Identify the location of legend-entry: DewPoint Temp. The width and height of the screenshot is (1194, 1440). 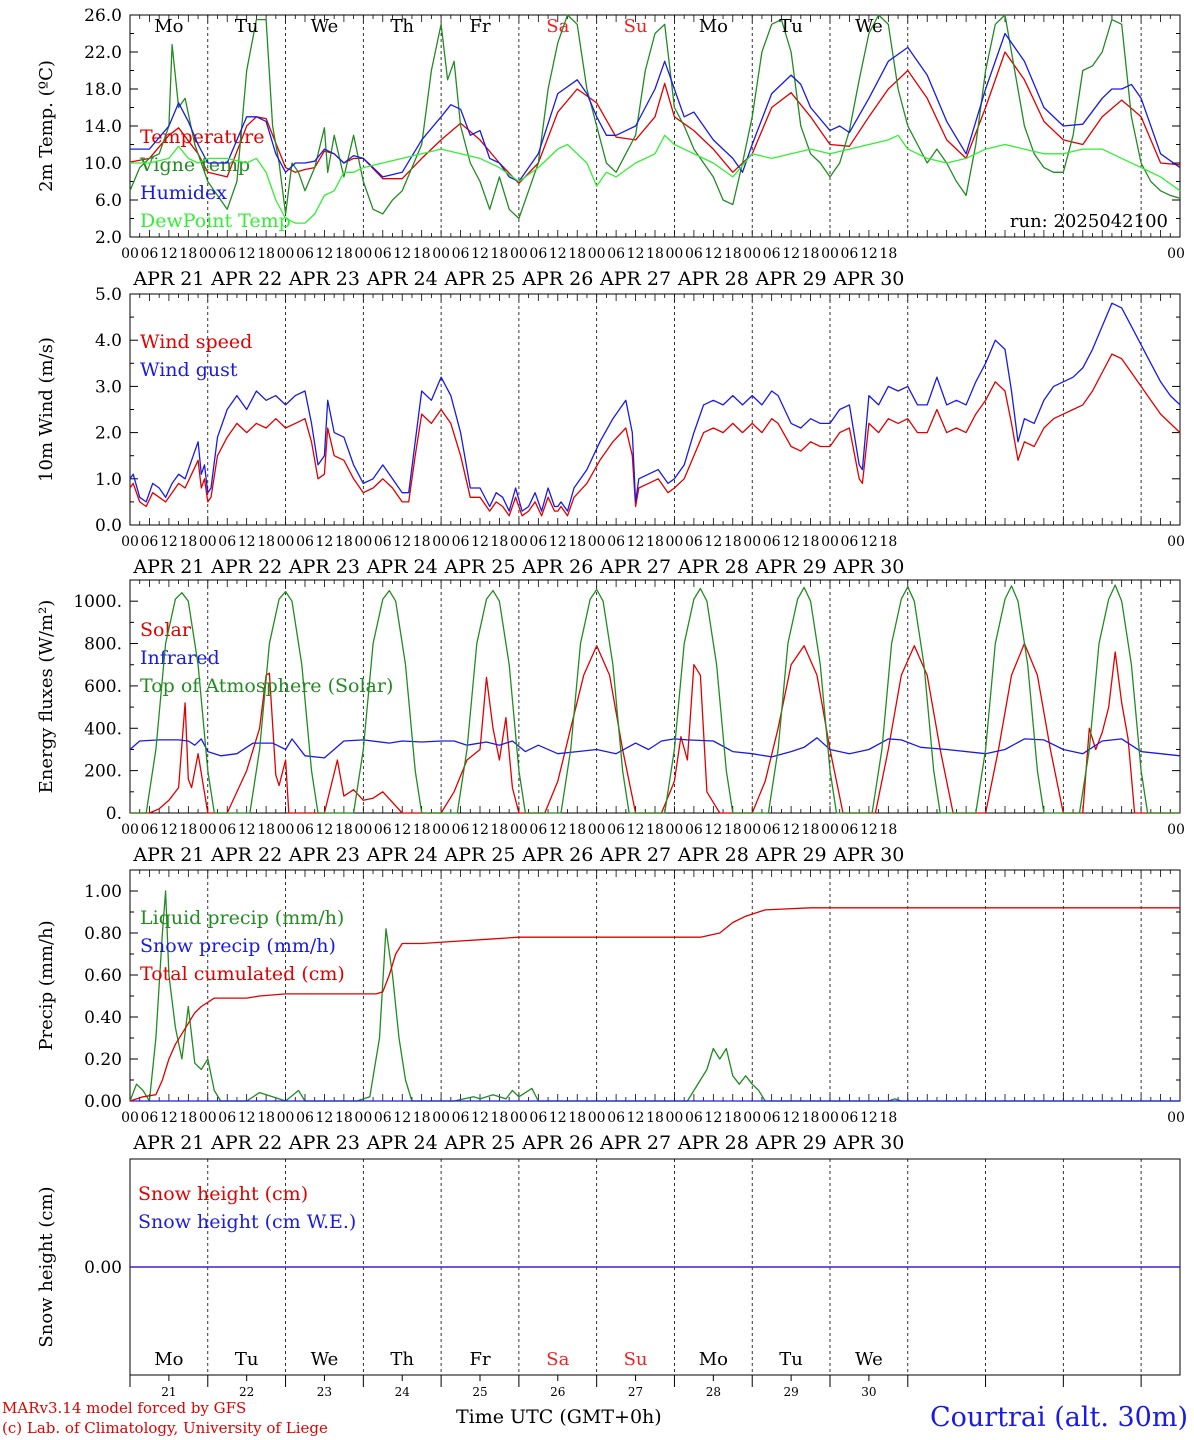
(215, 221).